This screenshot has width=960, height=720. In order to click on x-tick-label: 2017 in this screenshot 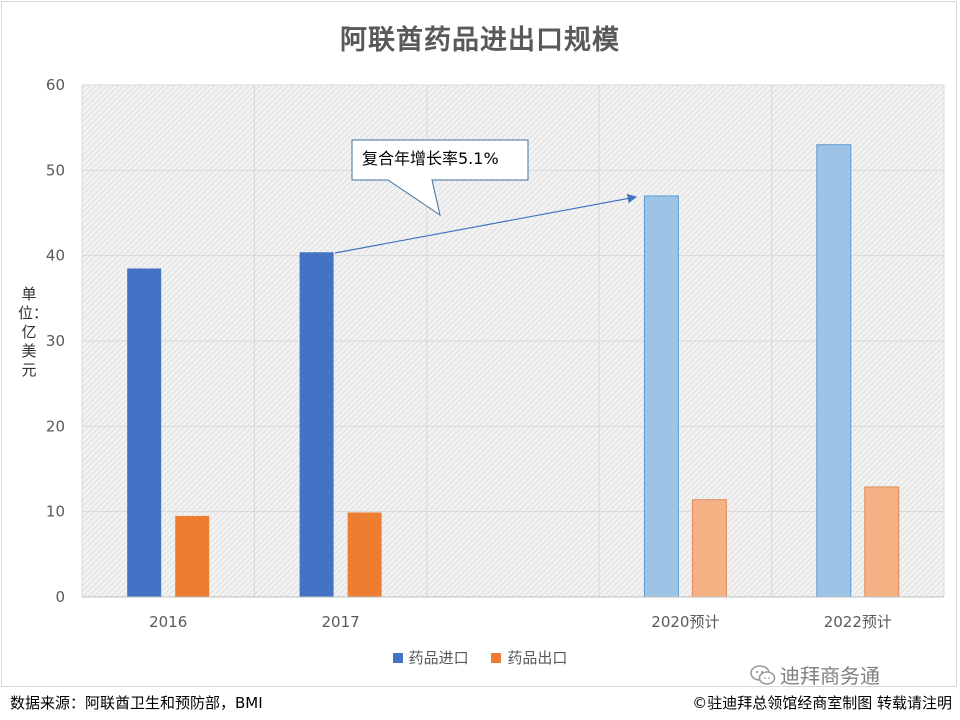, I will do `click(341, 622)`.